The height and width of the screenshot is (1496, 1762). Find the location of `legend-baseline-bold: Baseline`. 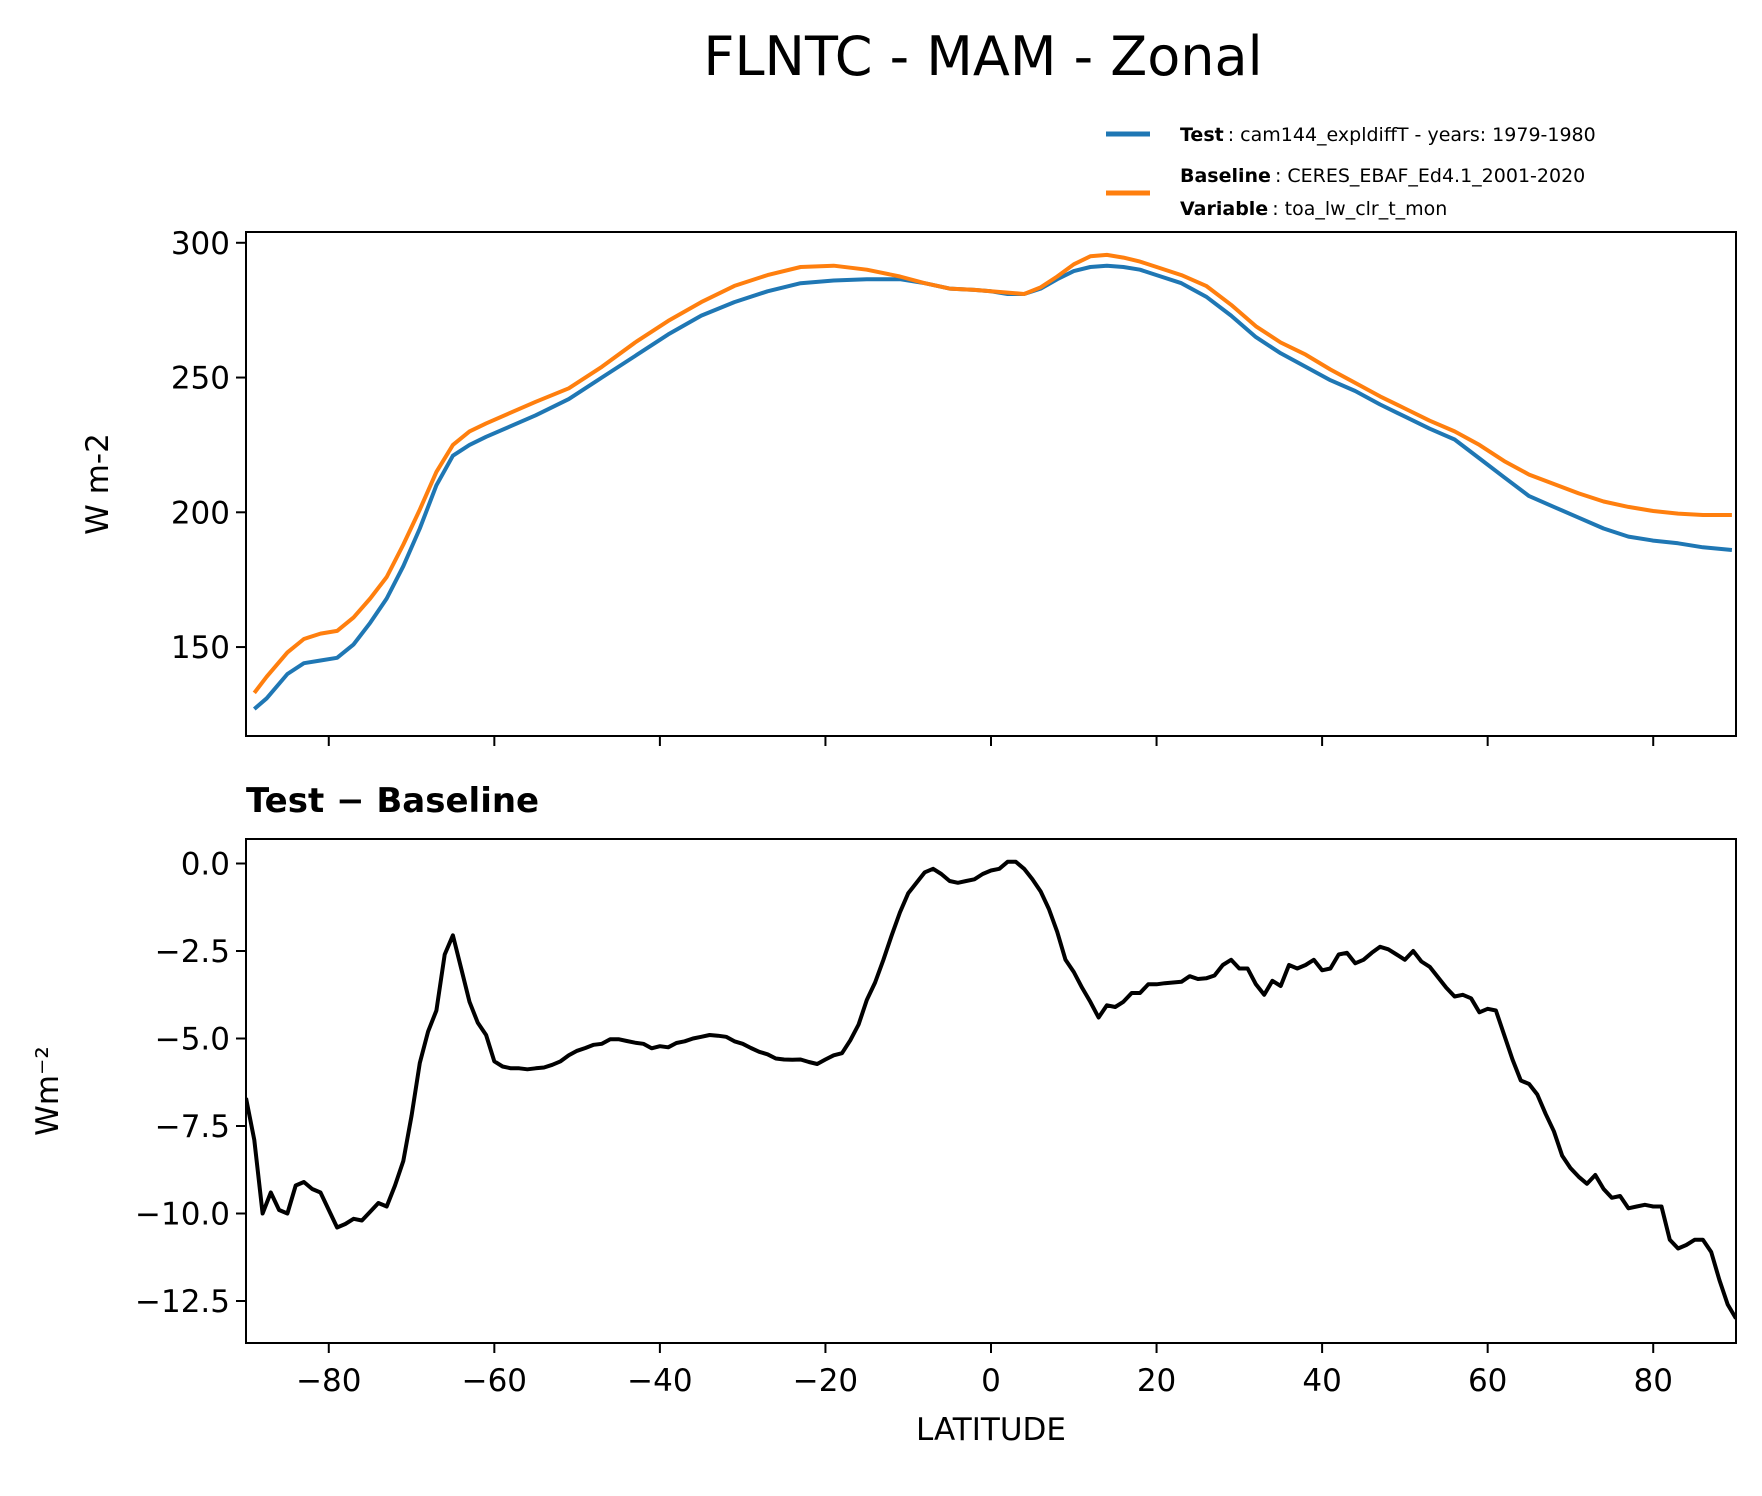

legend-baseline-bold: Baseline is located at coordinates (1225, 176).